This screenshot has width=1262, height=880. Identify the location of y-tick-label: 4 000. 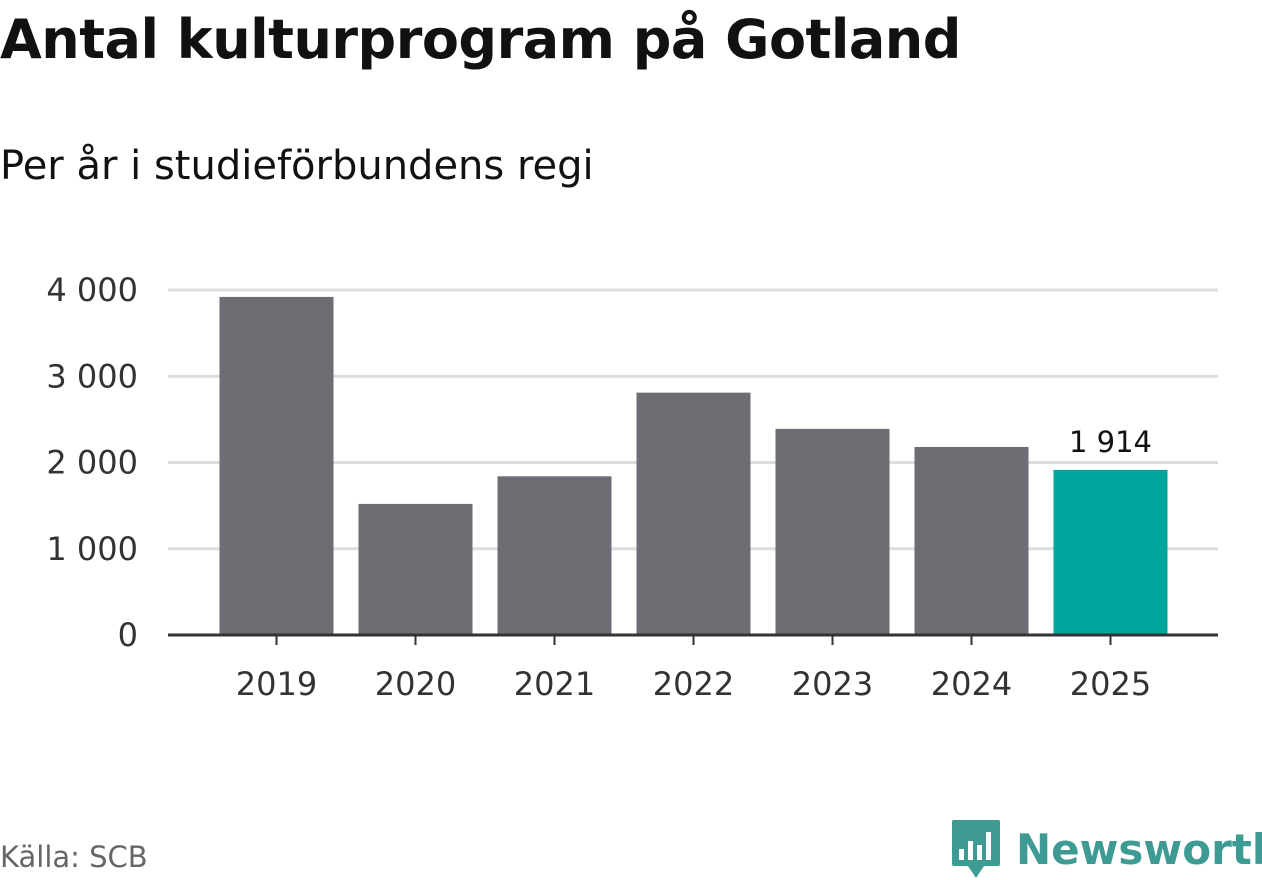
(92, 290).